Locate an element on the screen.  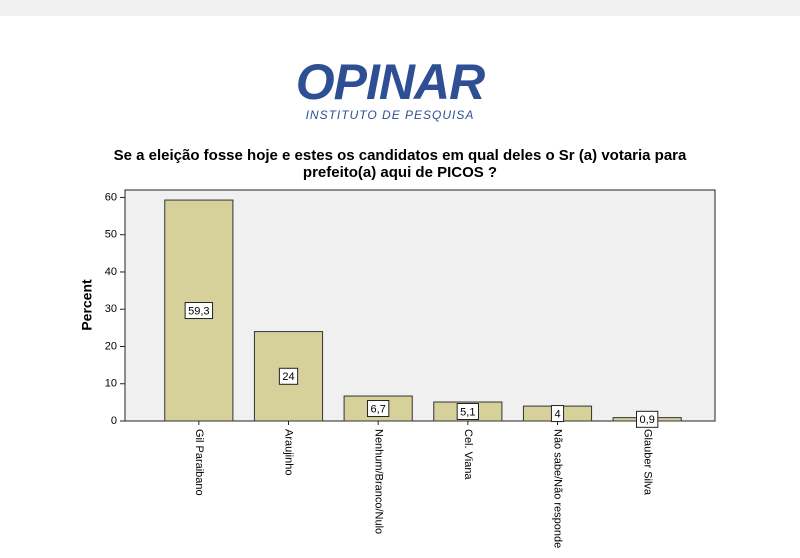
value-label: 24 is located at coordinates (288, 377).